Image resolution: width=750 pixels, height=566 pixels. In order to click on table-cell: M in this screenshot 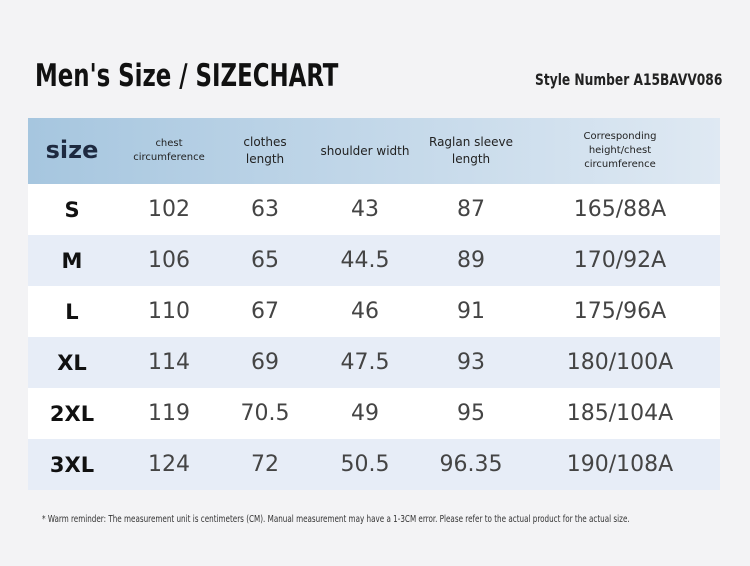, I will do `click(72, 260)`.